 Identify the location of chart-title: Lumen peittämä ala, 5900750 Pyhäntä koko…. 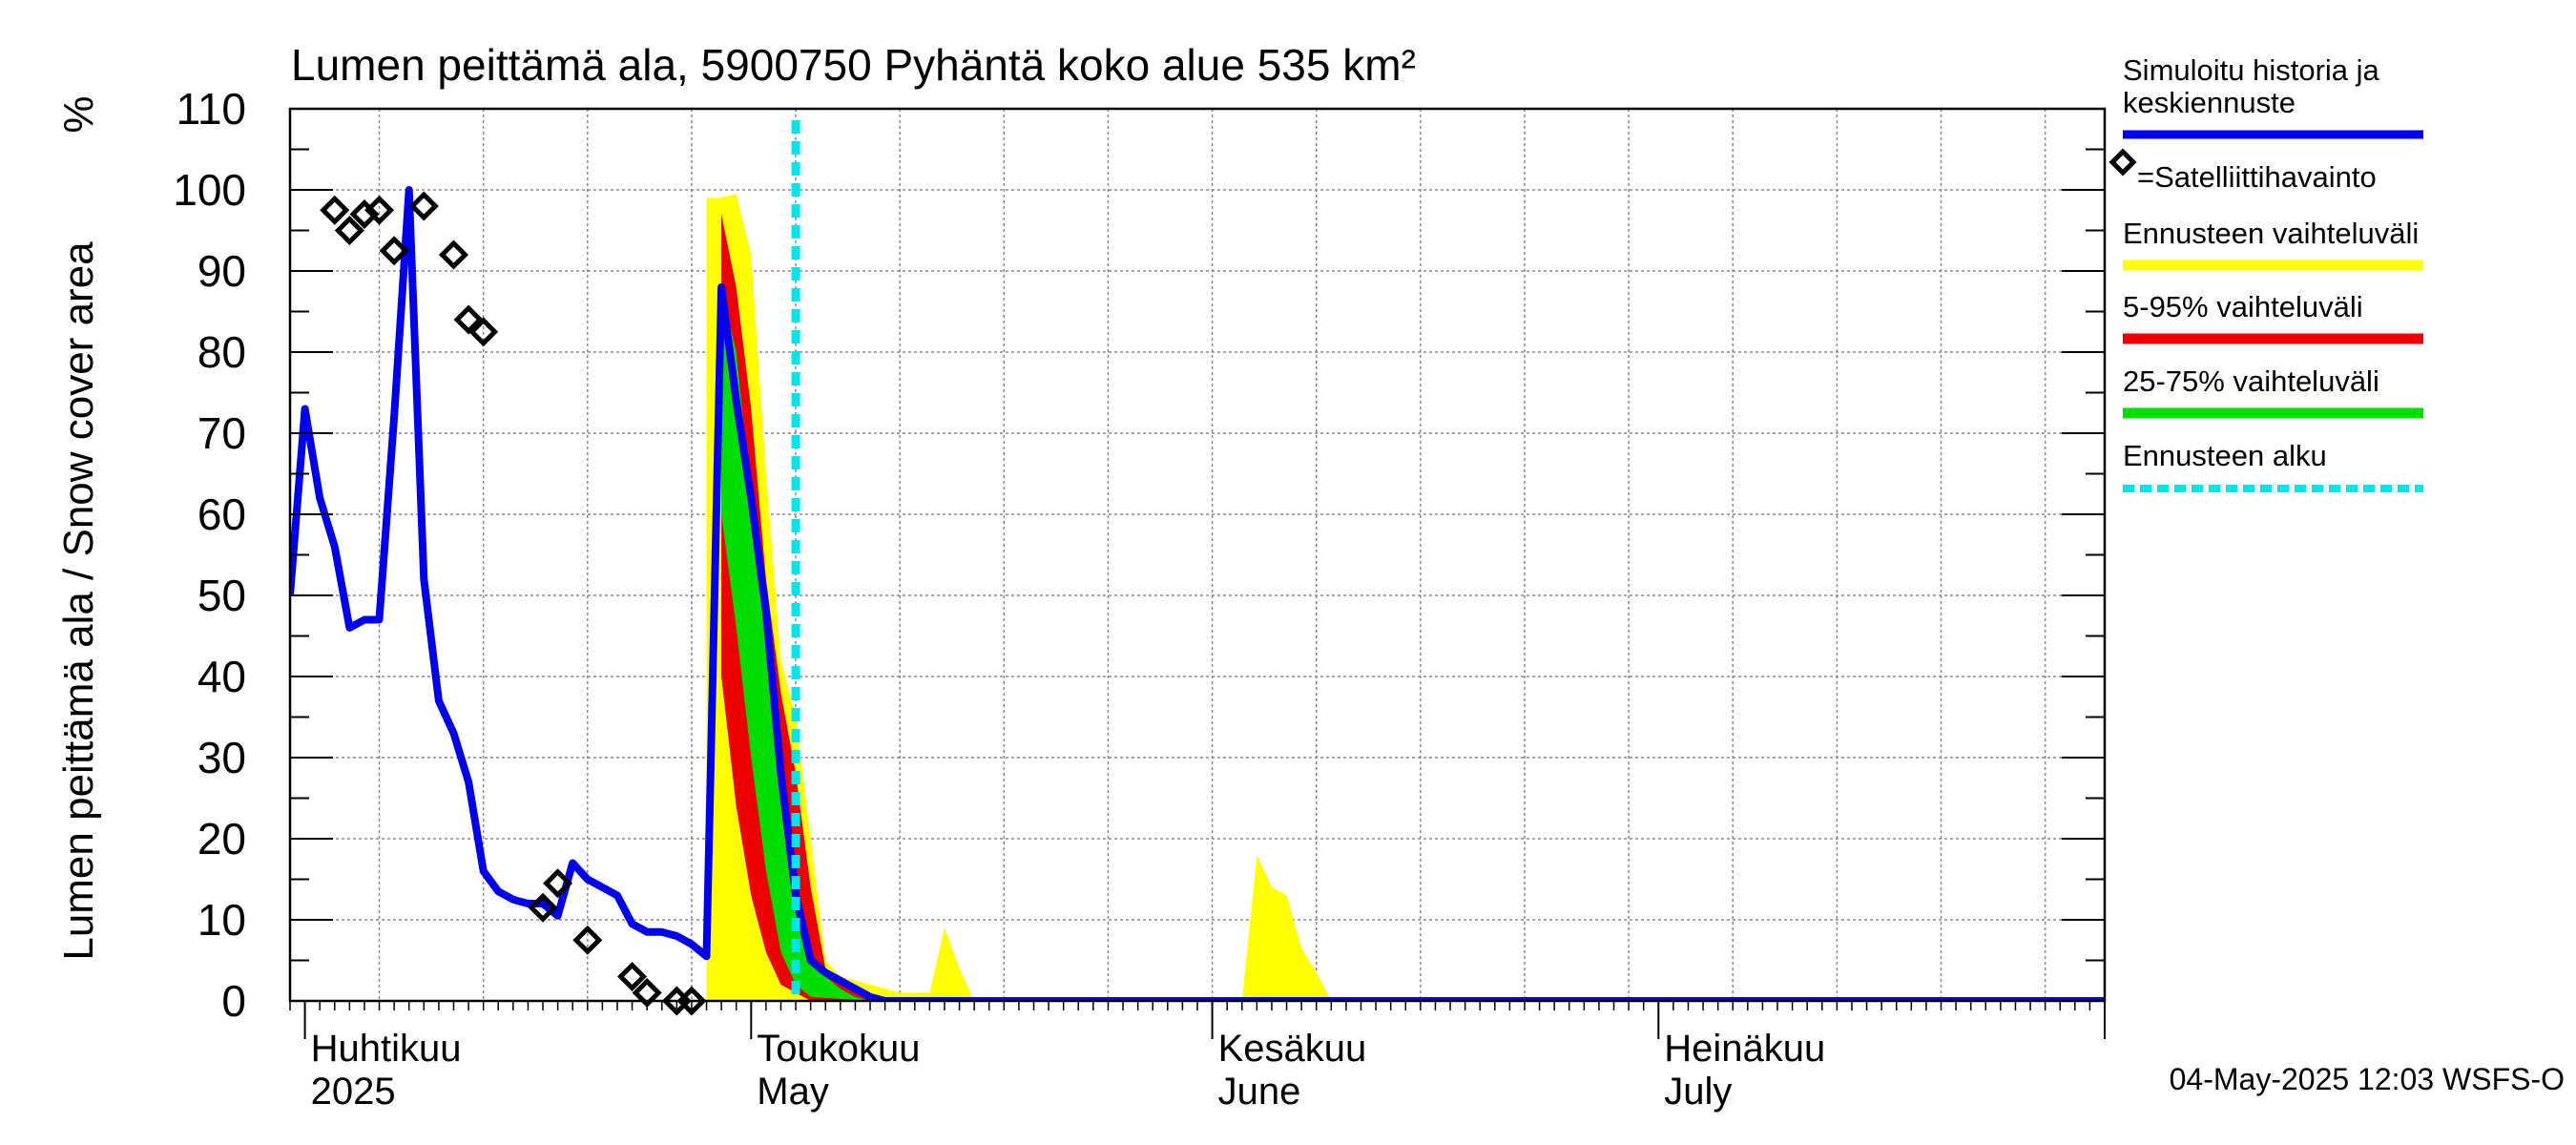
(853, 65).